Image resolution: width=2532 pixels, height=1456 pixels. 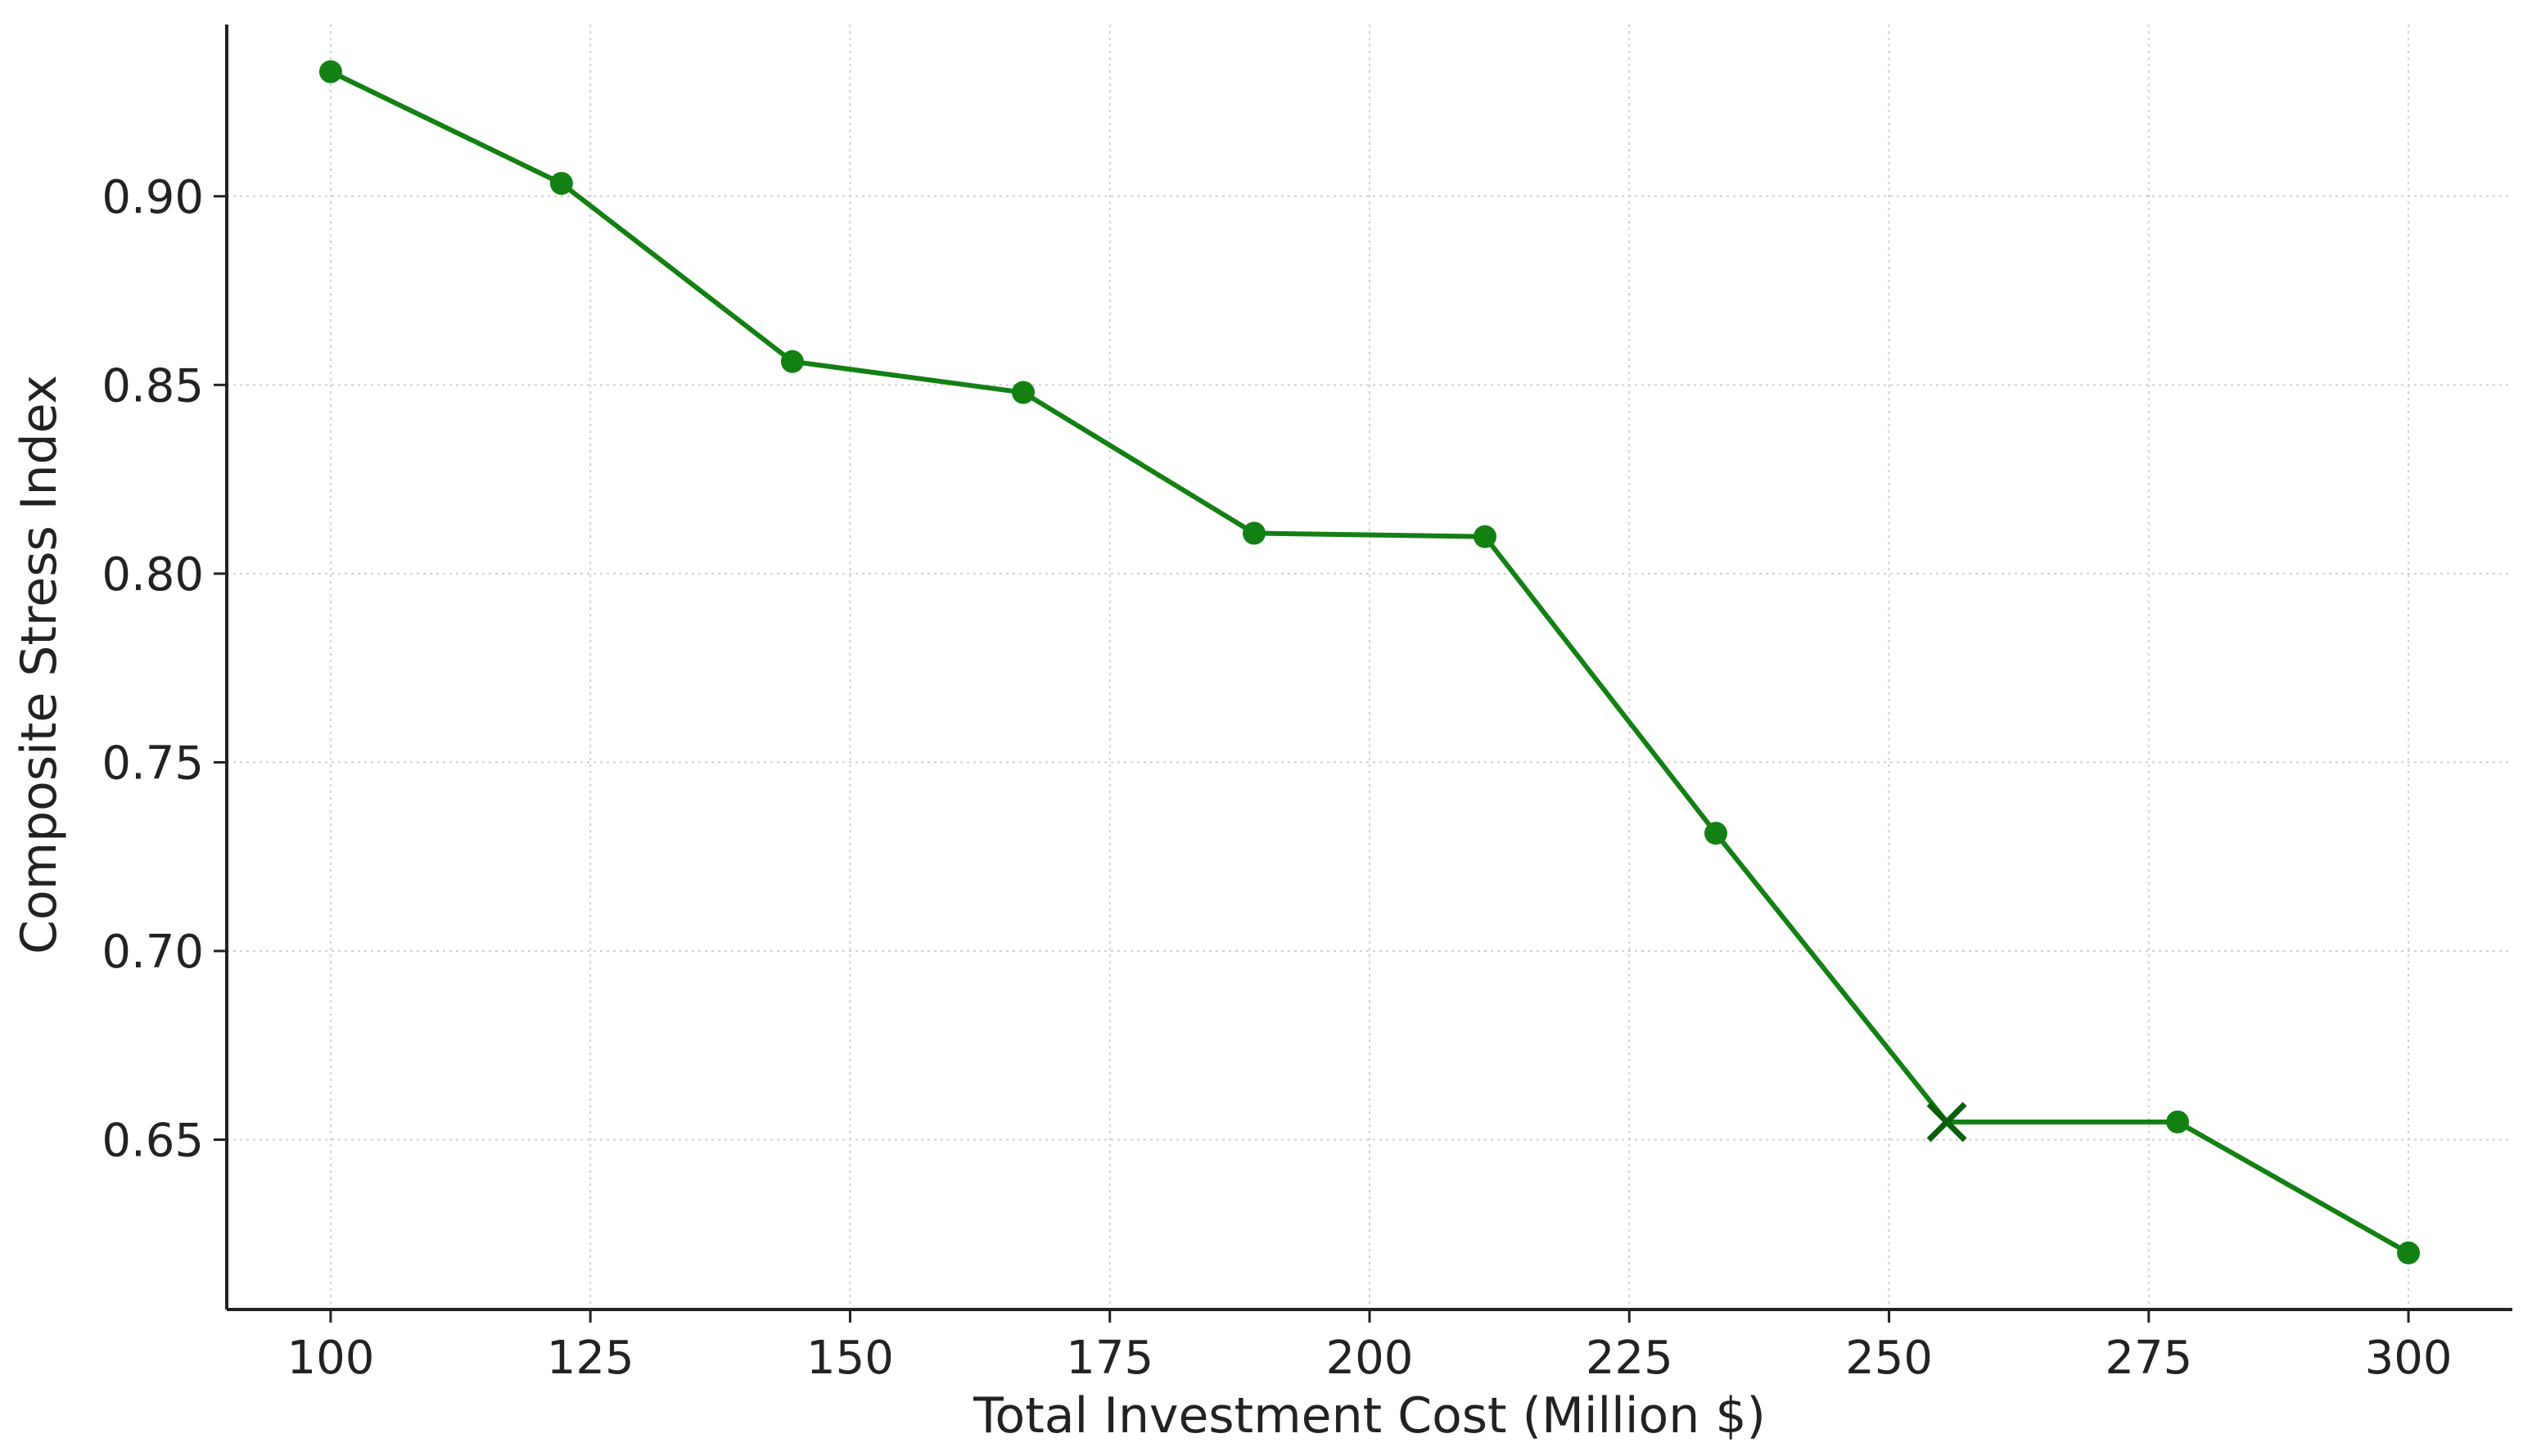 I want to click on x-tick-label: 250, so click(x=1889, y=1358).